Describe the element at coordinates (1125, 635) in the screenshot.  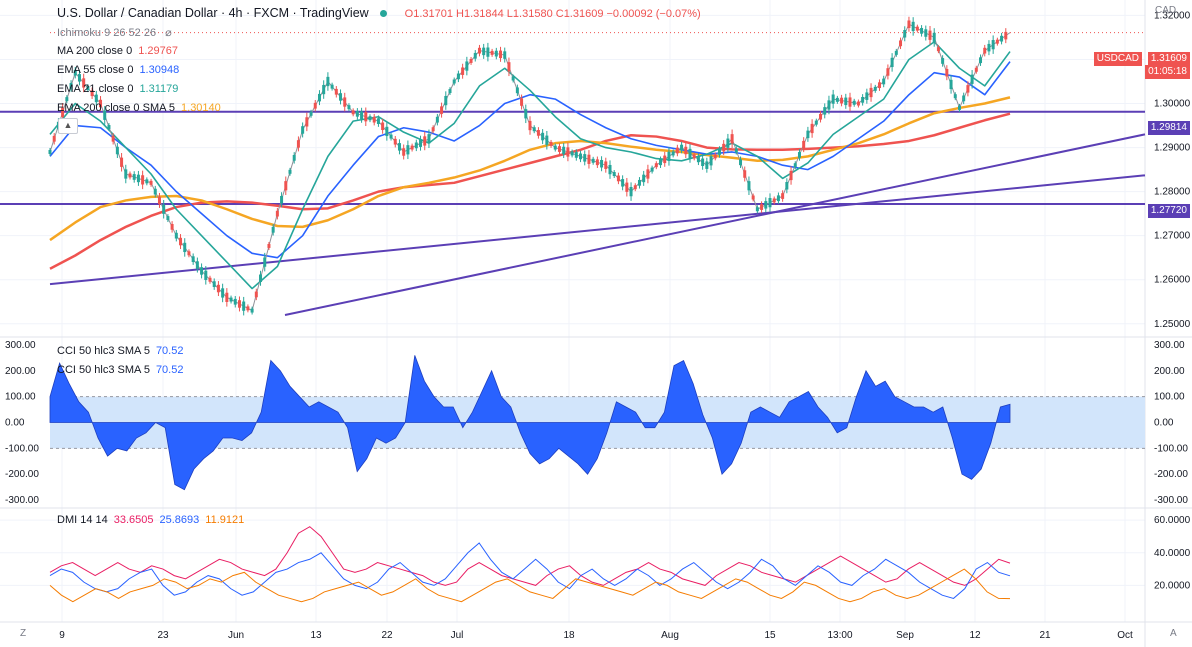
I see `x-tick-label: Oct` at that location.